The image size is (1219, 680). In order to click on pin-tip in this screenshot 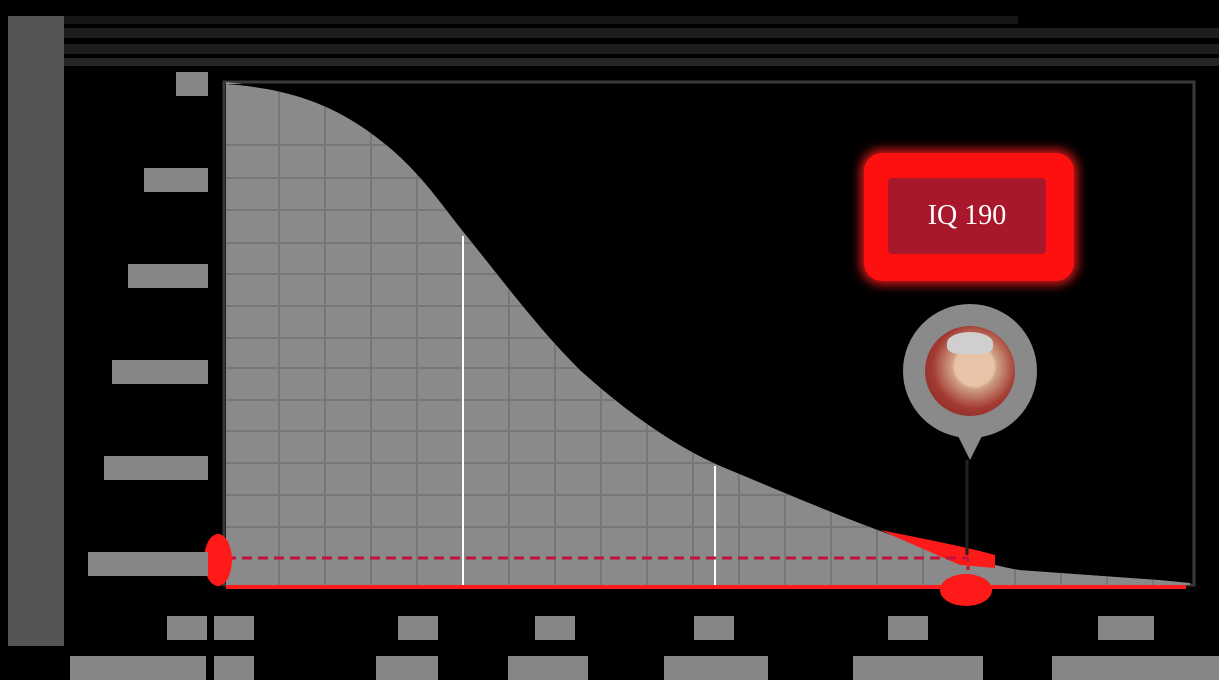, I will do `click(970, 440)`.